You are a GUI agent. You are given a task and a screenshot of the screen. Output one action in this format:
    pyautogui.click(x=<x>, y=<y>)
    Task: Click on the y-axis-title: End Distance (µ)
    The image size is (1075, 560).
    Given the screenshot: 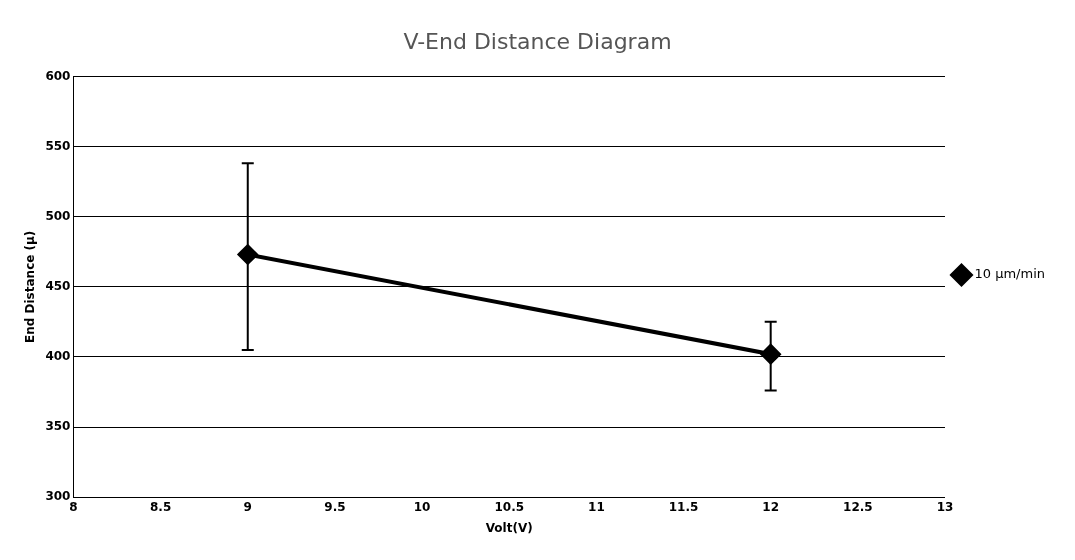 What is the action you would take?
    pyautogui.click(x=30, y=286)
    